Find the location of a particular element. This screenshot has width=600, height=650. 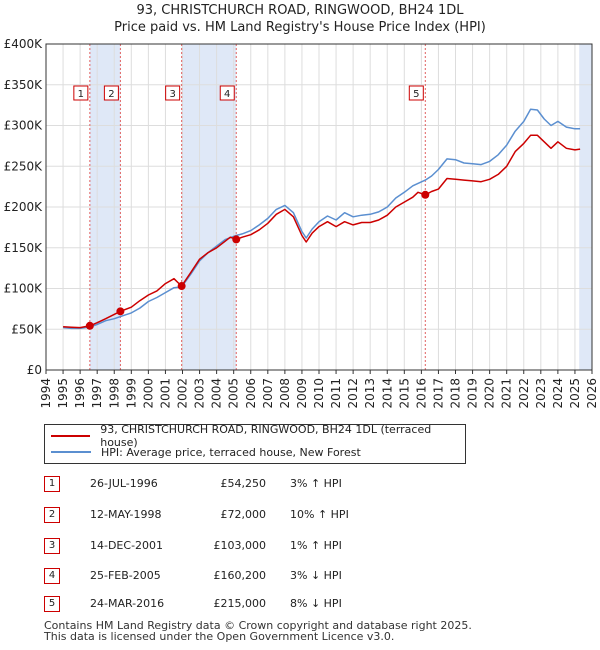

sale-number-badge: 1 is located at coordinates (52, 484).